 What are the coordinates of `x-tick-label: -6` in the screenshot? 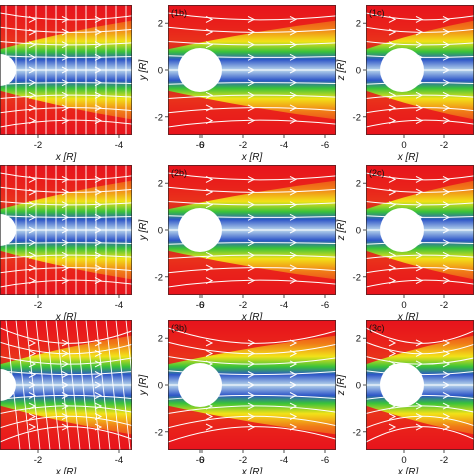 It's located at (200, 460).